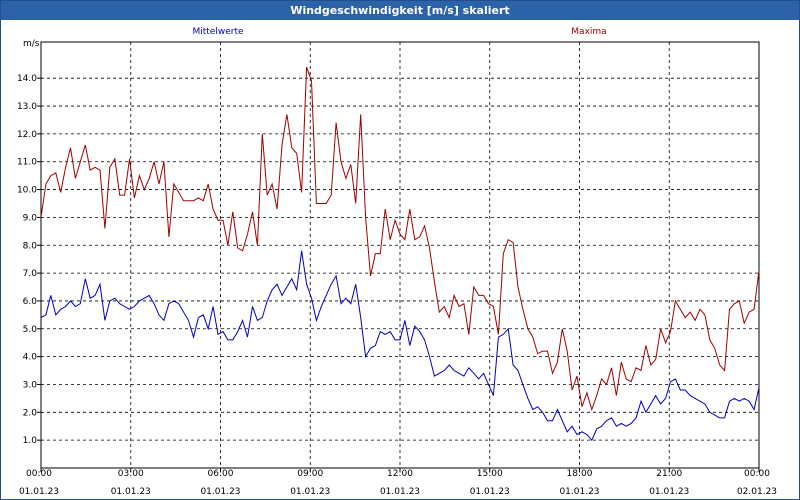 Image resolution: width=800 pixels, height=500 pixels. What do you see at coordinates (30, 330) in the screenshot?
I see `y-tick-label: 5.0` at bounding box center [30, 330].